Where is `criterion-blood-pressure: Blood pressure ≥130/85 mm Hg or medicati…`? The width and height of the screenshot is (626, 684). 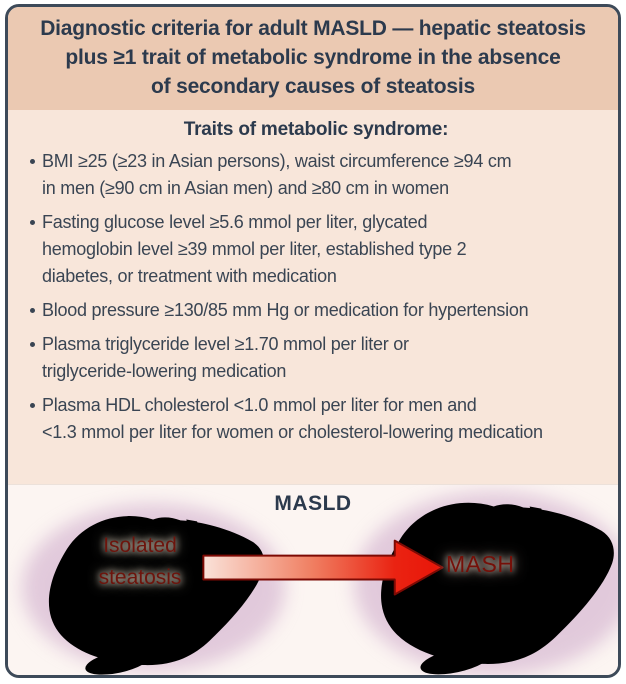
criterion-blood-pressure: Blood pressure ≥130/85 mm Hg or medicati… is located at coordinates (285, 310).